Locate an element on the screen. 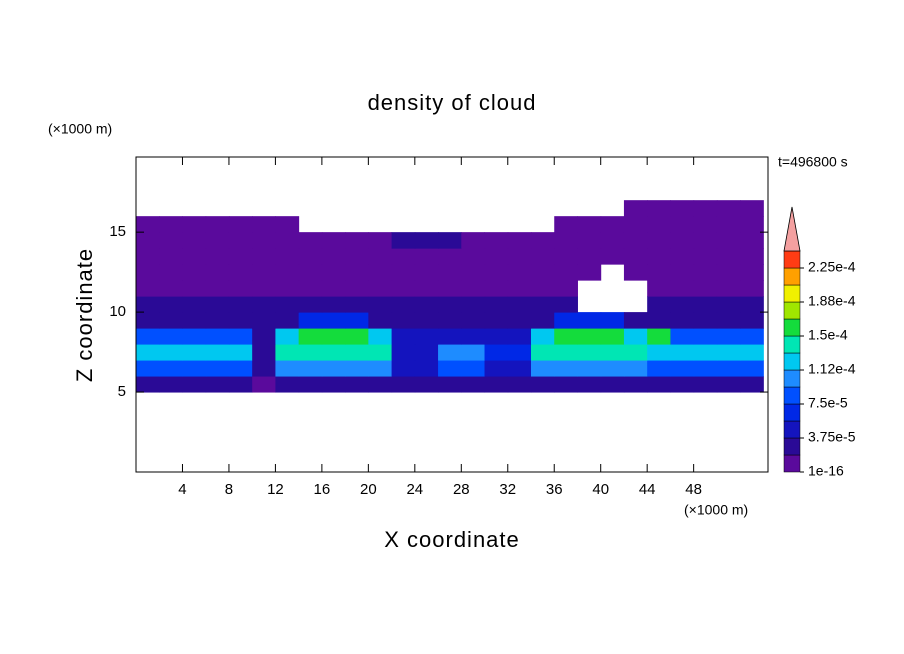  x-tick-label: 12 is located at coordinates (275, 489).